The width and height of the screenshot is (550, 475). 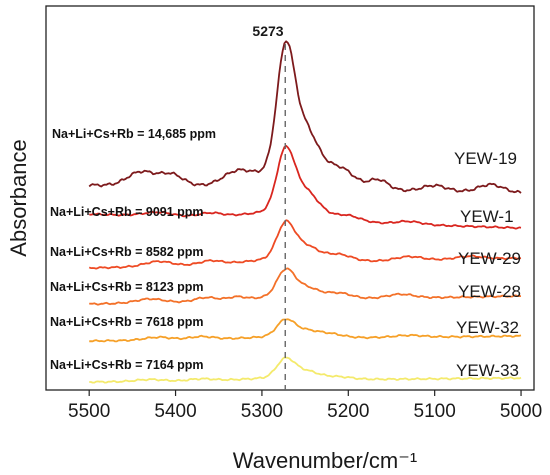 What do you see at coordinates (305, 406) in the screenshot?
I see `x-axis-ticks: 5500 5400 5300 5200 5100 5000` at bounding box center [305, 406].